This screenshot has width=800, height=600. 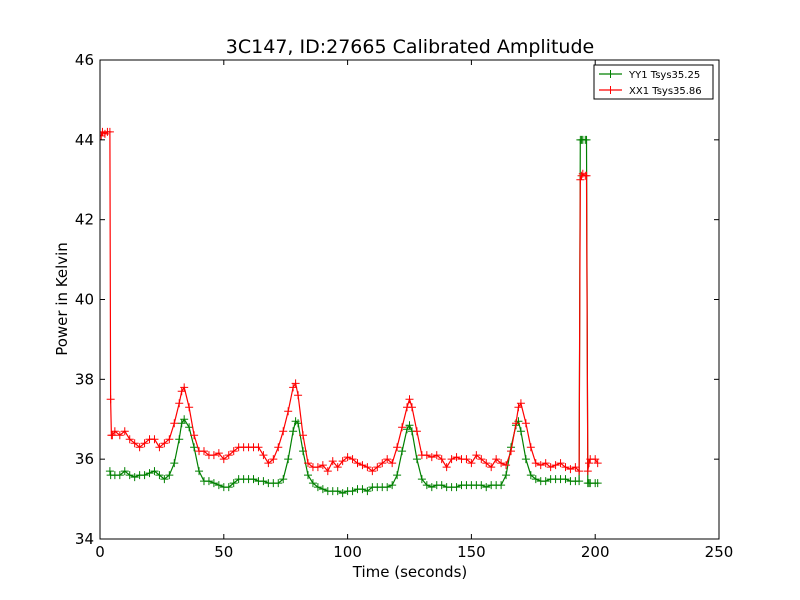 What do you see at coordinates (664, 75) in the screenshot?
I see `legend-label: YY1 Tsys35.25` at bounding box center [664, 75].